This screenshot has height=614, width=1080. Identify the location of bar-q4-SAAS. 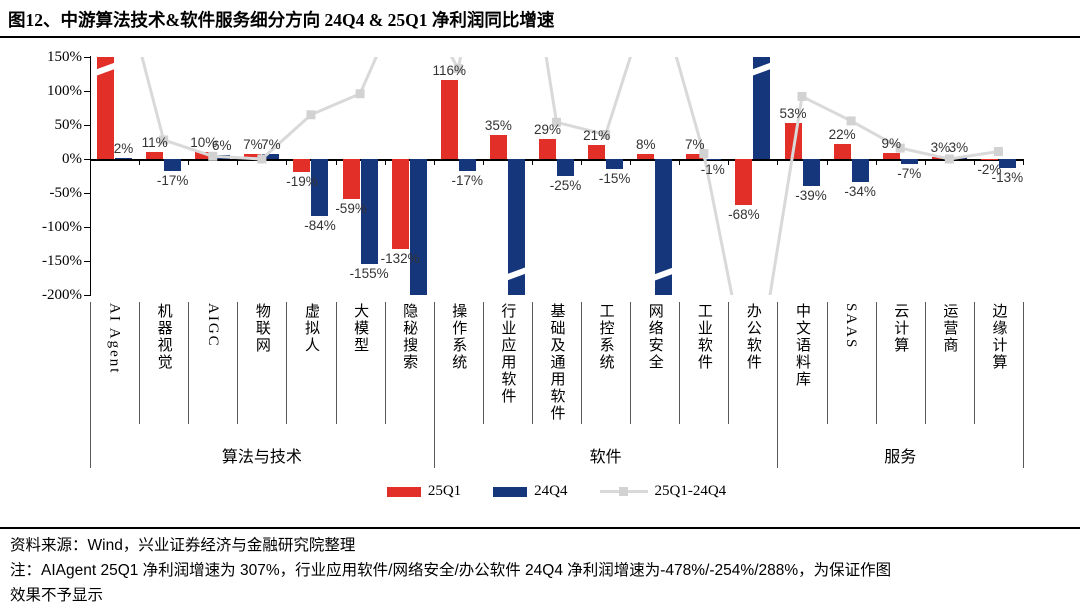
(860, 171).